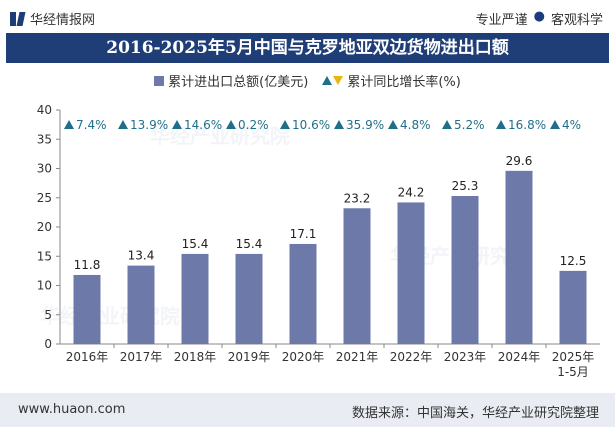  Describe the element at coordinates (44, 256) in the screenshot. I see `y-tick-label: 15` at that location.